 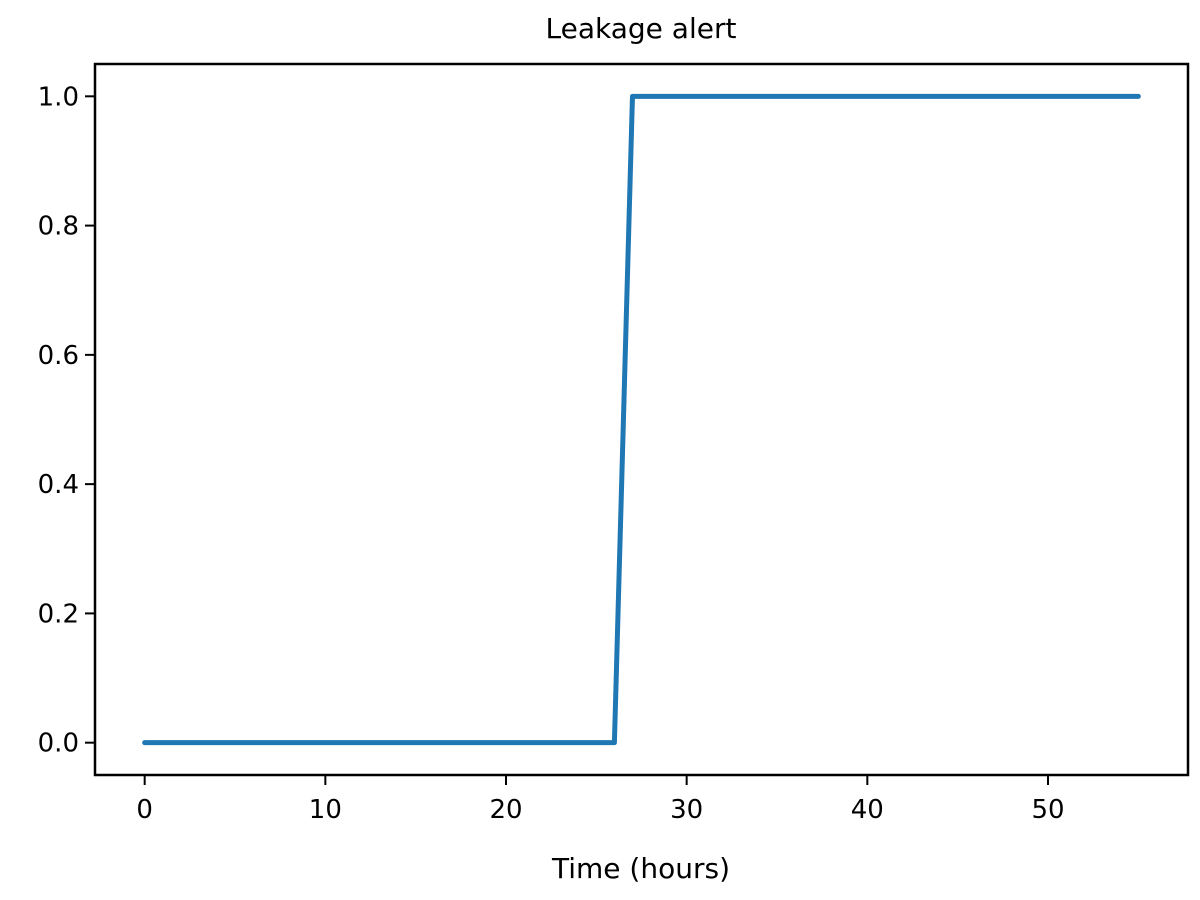 What do you see at coordinates (58, 614) in the screenshot?
I see `y-tick-label: 0.2` at bounding box center [58, 614].